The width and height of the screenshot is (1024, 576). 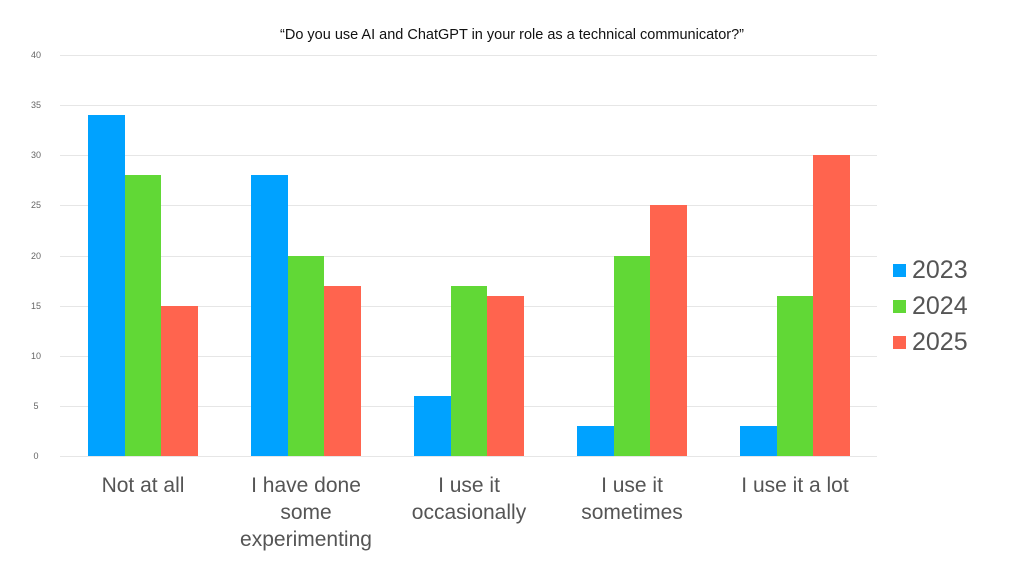 What do you see at coordinates (35, 105) in the screenshot?
I see `y-tick-label: 35` at bounding box center [35, 105].